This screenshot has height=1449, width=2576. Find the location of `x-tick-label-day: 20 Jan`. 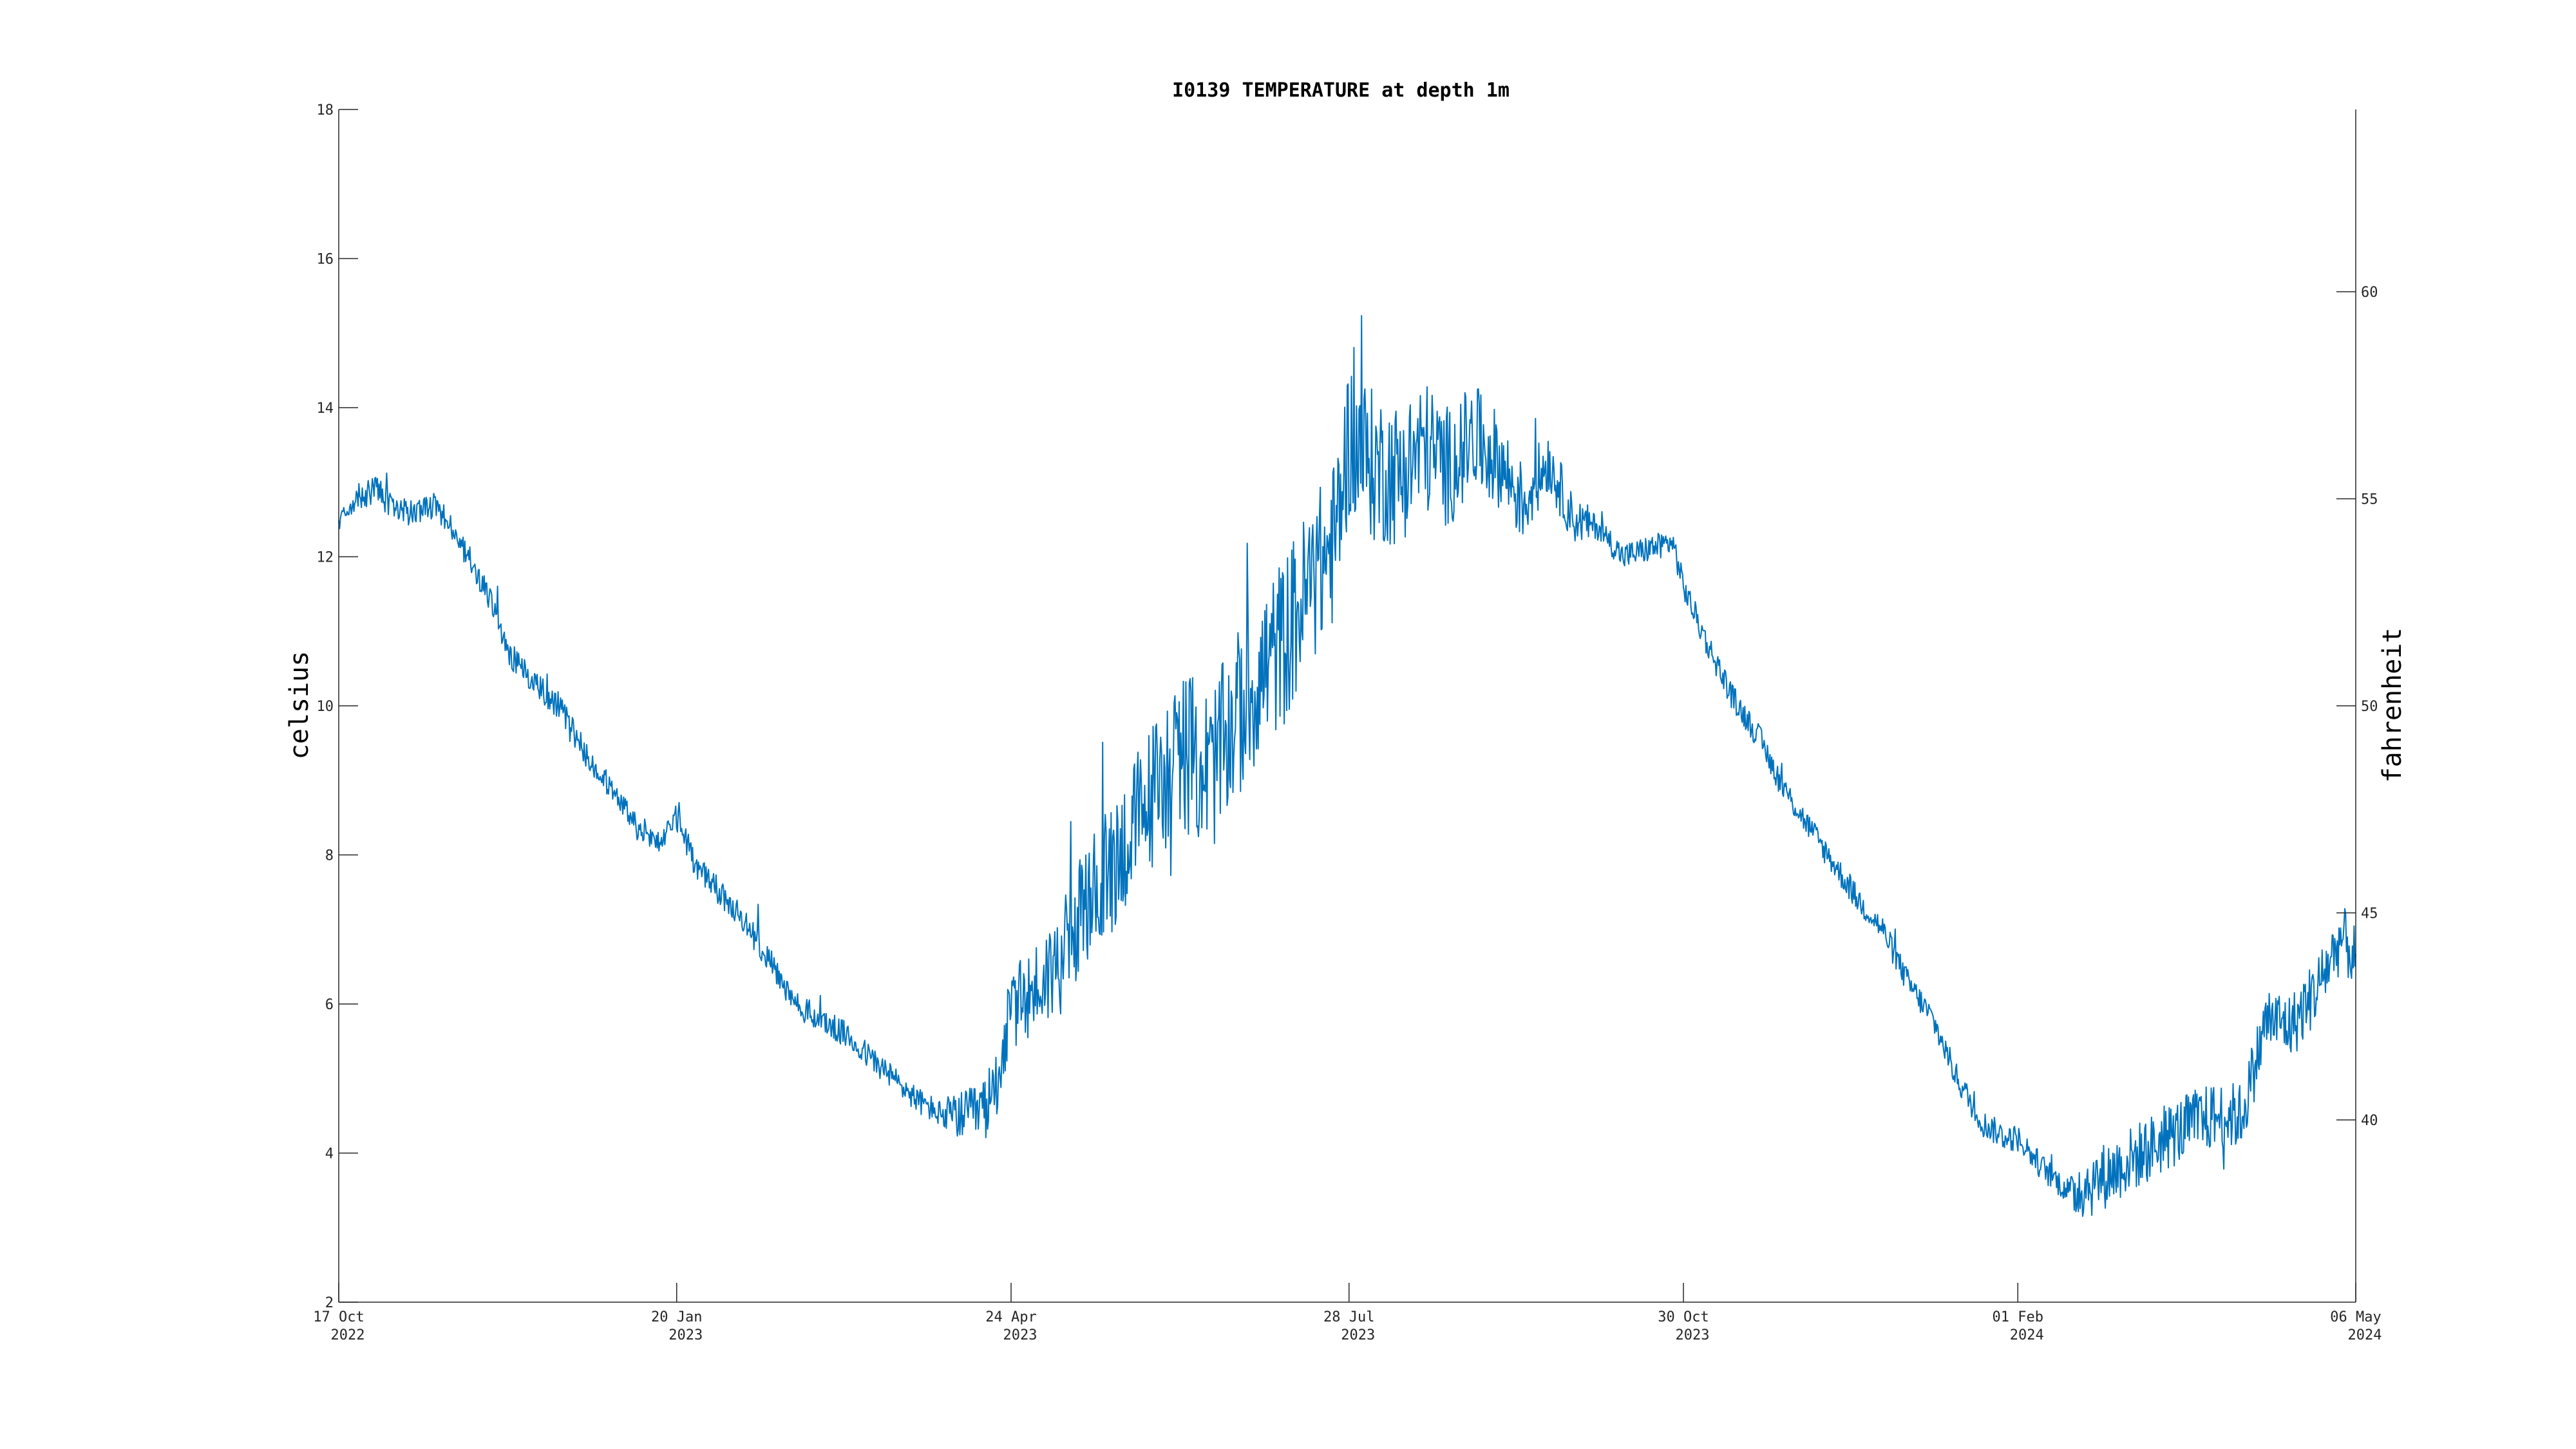

x-tick-label-day: 20 Jan is located at coordinates (677, 1317).